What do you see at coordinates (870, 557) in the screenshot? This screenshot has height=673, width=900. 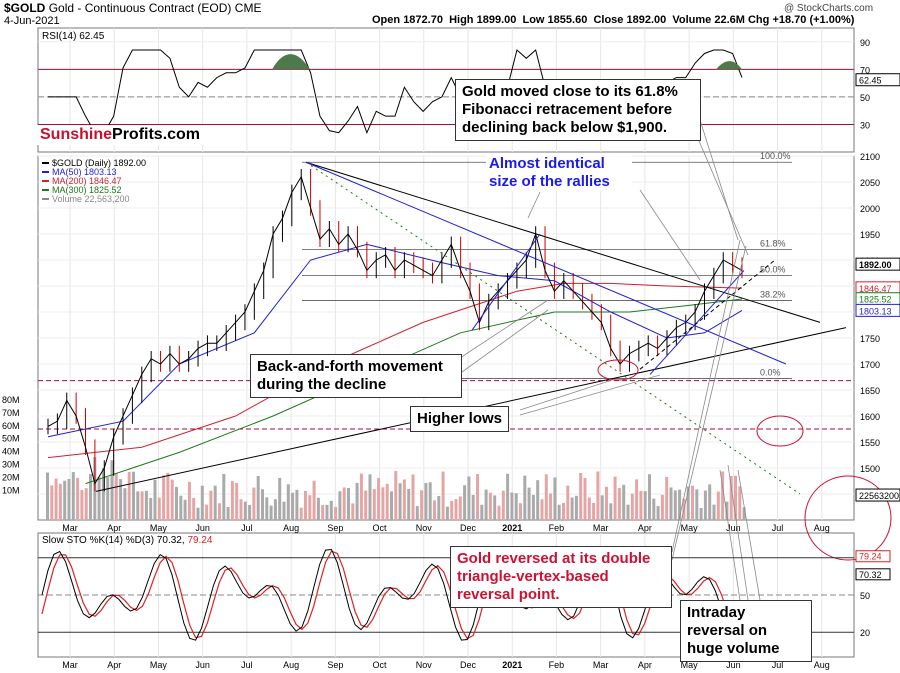 I see `sto-right-label: 79.24` at bounding box center [870, 557].